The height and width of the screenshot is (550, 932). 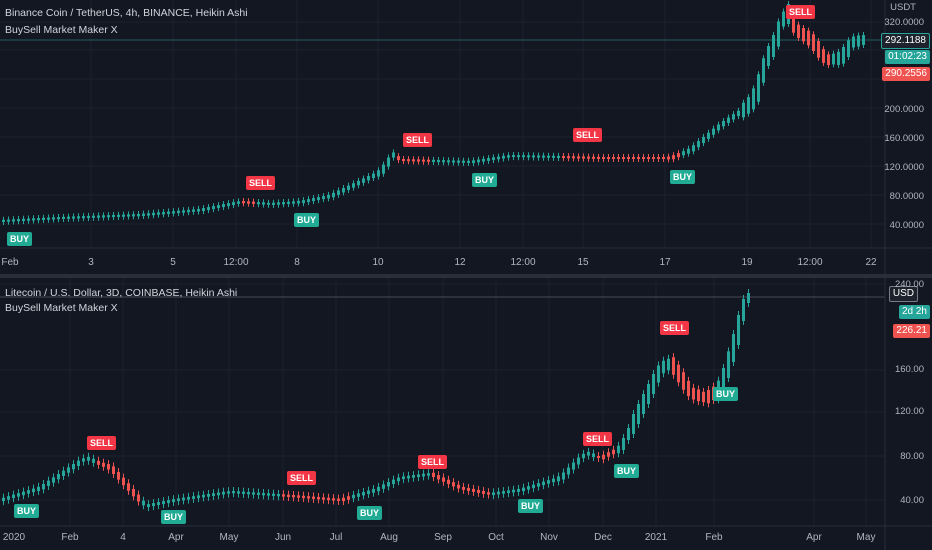 I want to click on top-price-320: 320.0000, so click(x=904, y=22).